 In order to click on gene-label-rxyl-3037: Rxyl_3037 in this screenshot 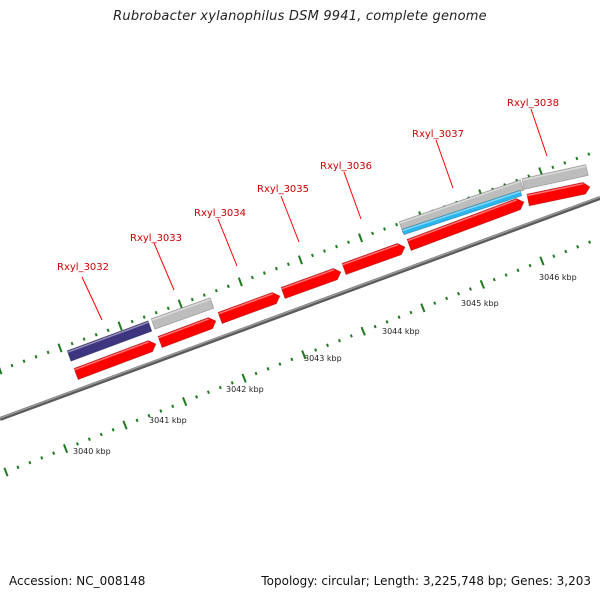, I will do `click(438, 134)`.